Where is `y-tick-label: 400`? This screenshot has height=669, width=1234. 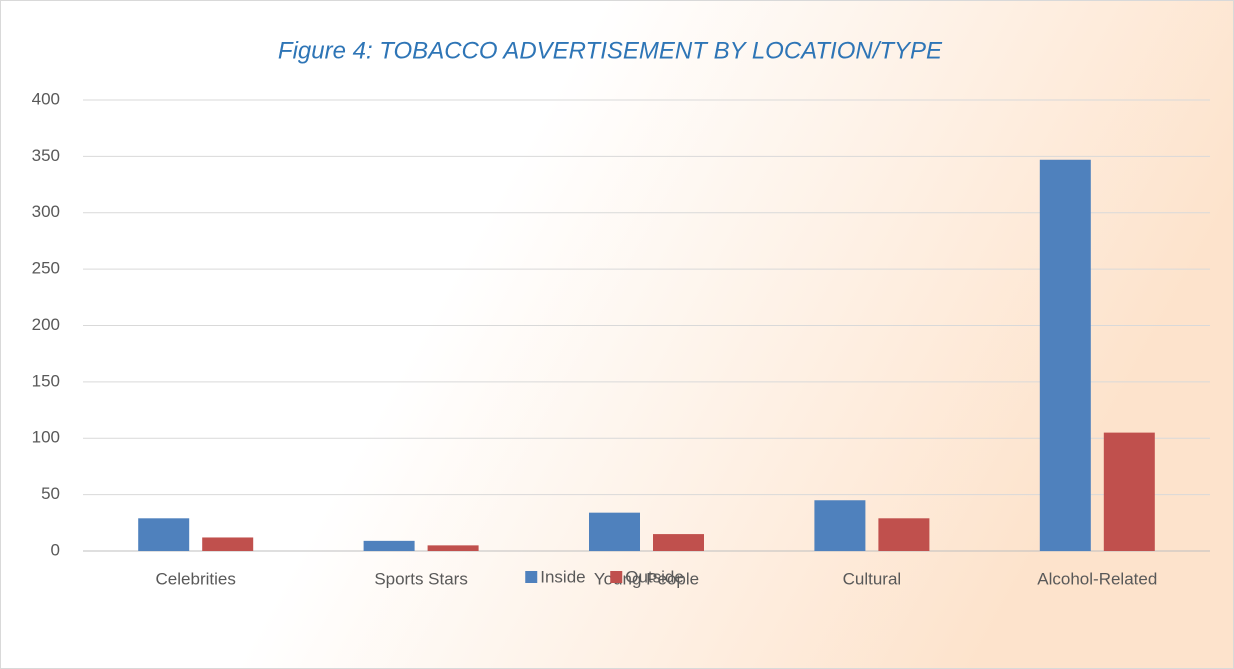 y-tick-label: 400 is located at coordinates (46, 98).